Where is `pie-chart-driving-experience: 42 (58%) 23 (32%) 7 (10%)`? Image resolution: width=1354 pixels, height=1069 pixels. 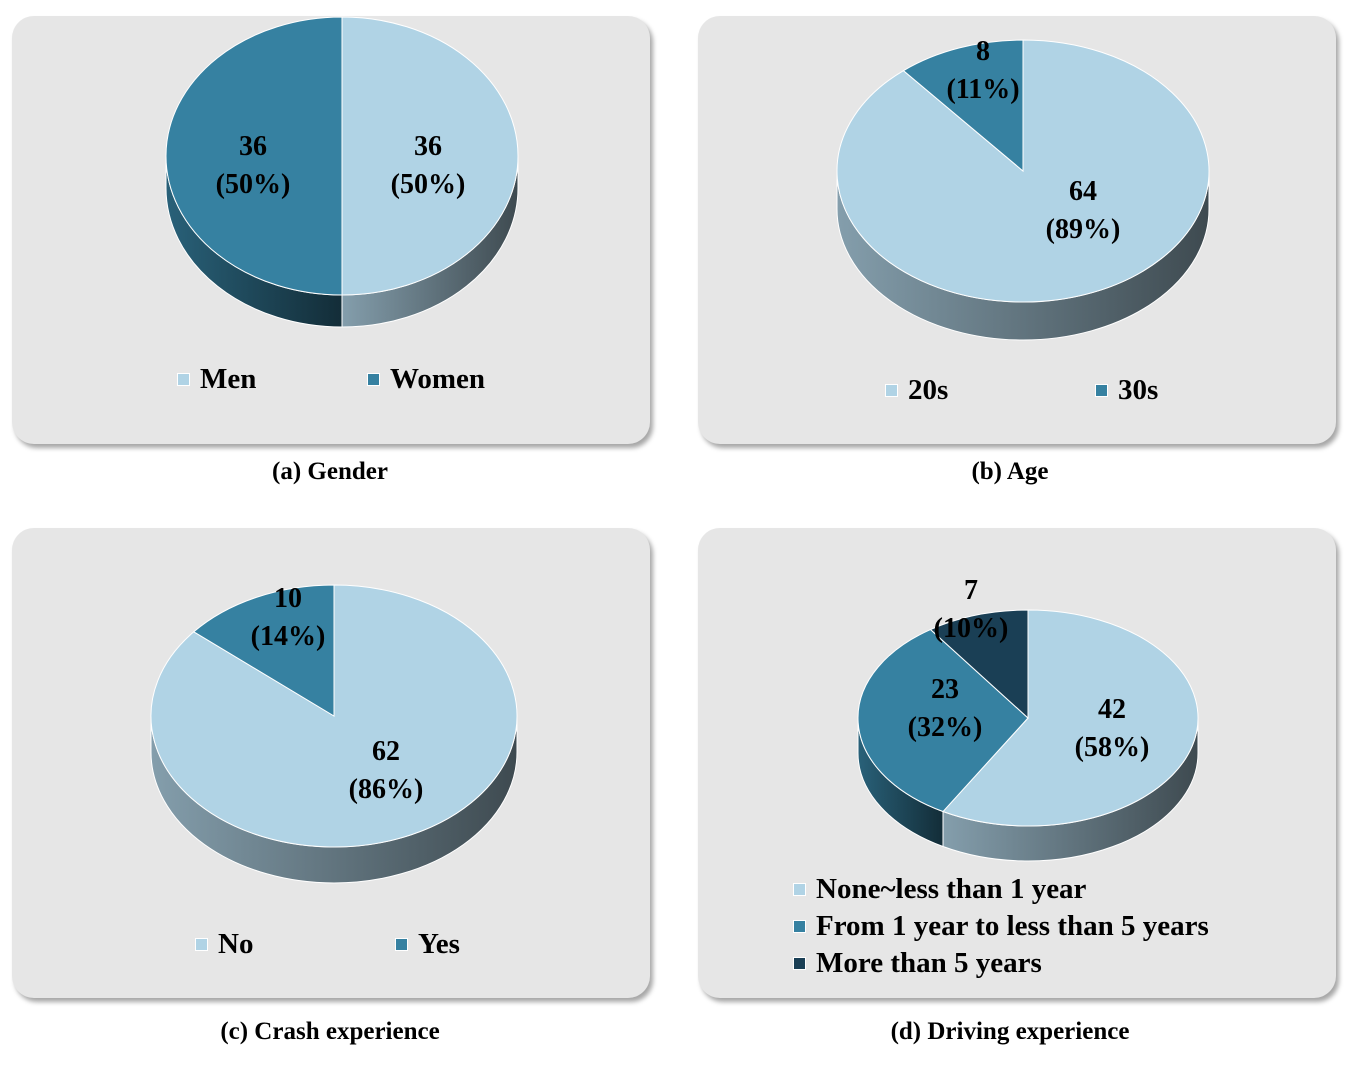 pie-chart-driving-experience: 42 (58%) 23 (32%) 7 (10%) is located at coordinates (1028, 718).